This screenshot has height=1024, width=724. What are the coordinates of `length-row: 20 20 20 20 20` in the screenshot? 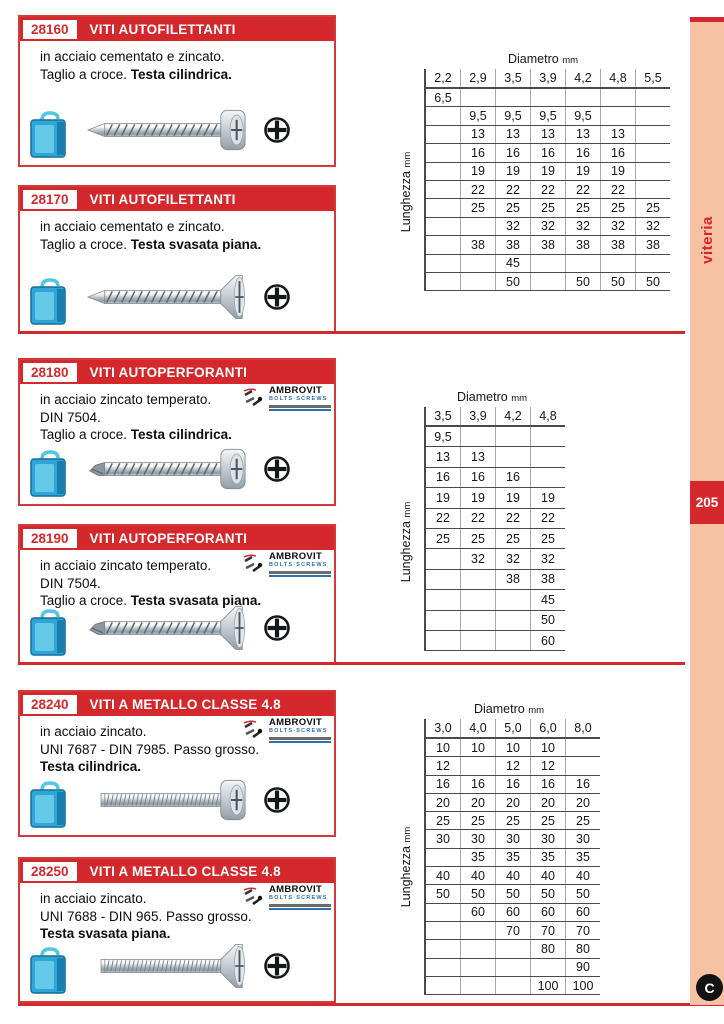 It's located at (512, 803).